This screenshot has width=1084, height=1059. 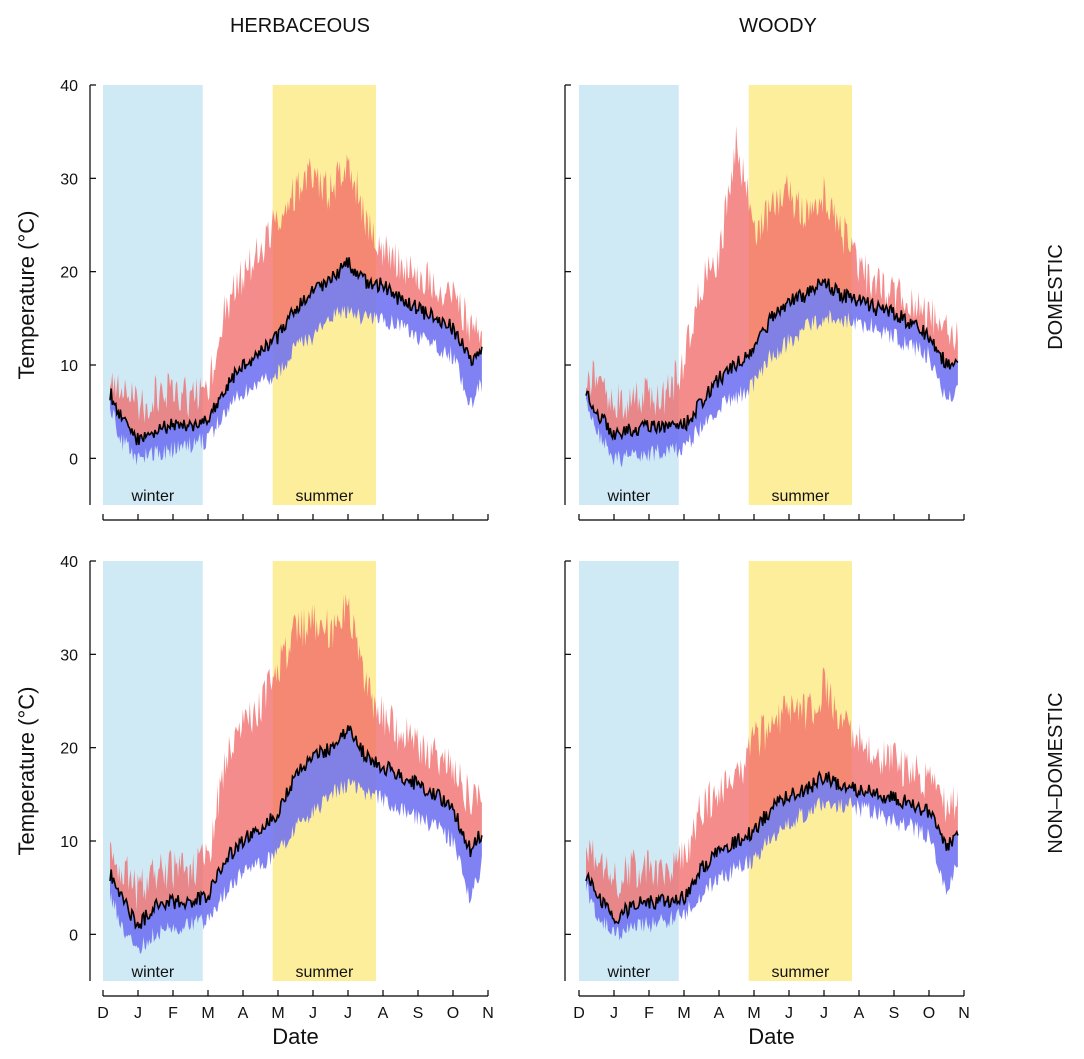 I want to click on column-title-woody: WOODY, so click(x=778, y=26).